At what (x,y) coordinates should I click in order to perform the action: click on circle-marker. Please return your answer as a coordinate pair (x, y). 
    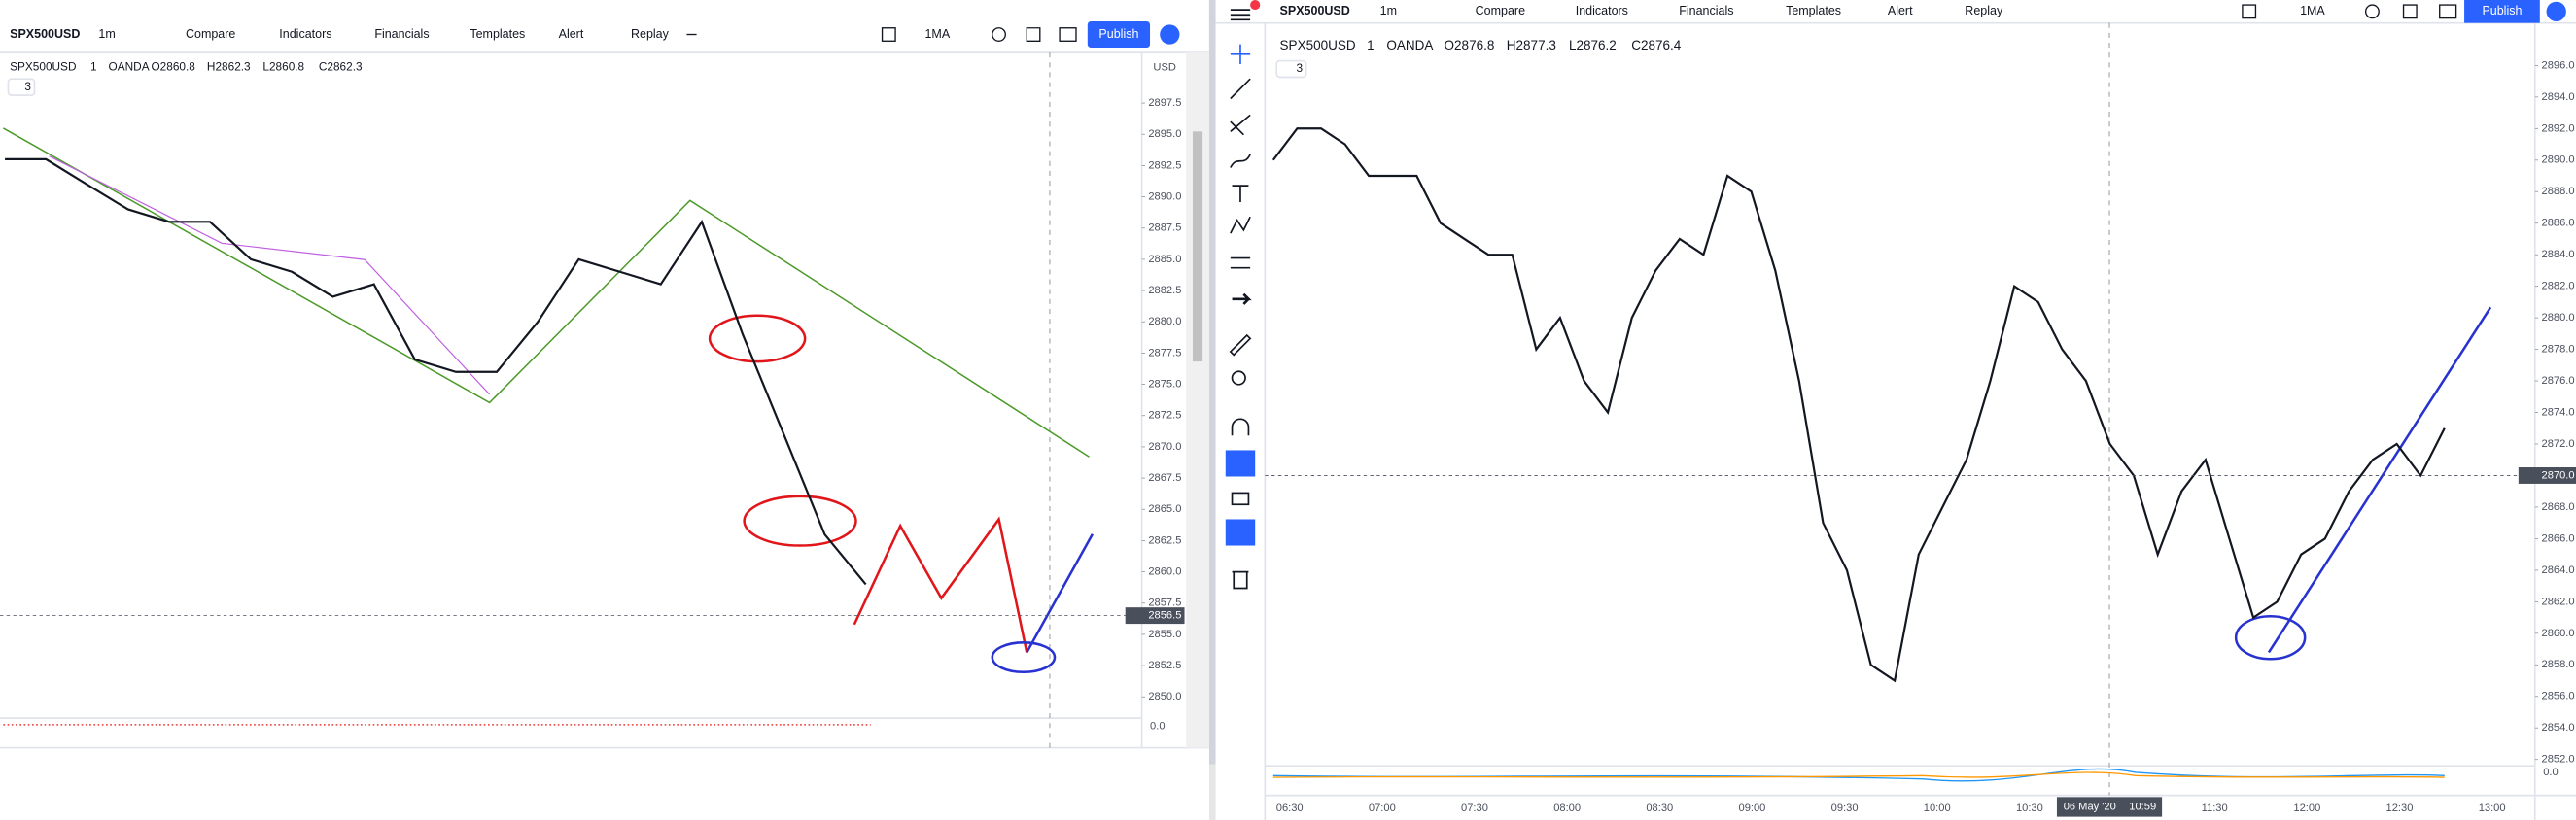
    Looking at the image, I should click on (2270, 638).